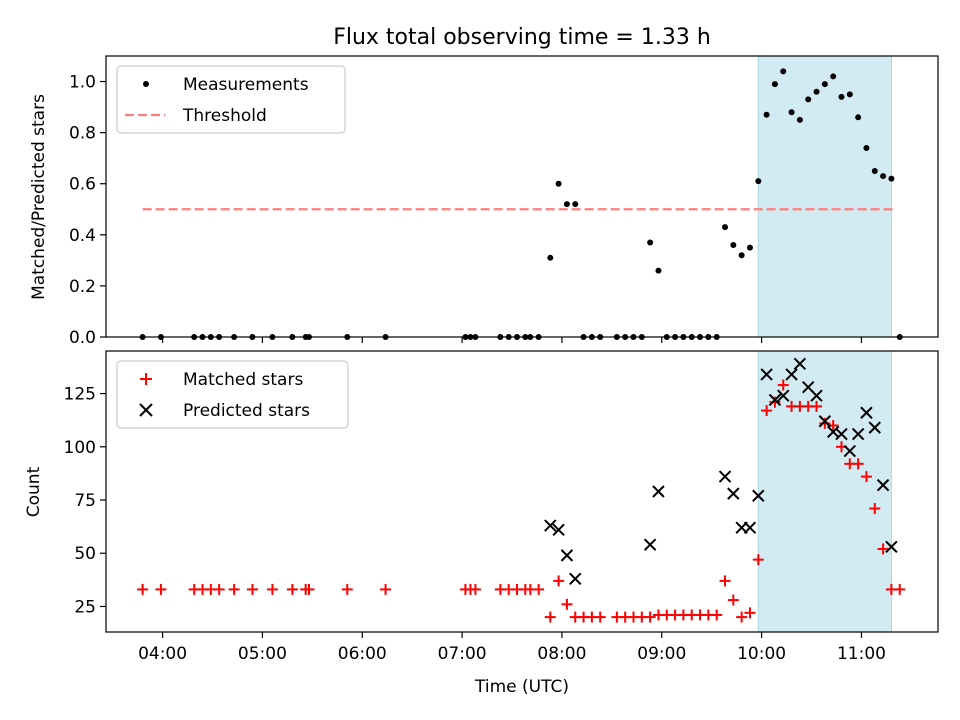 The height and width of the screenshot is (720, 960). I want to click on top-ytick-label: 1.0, so click(82, 83).